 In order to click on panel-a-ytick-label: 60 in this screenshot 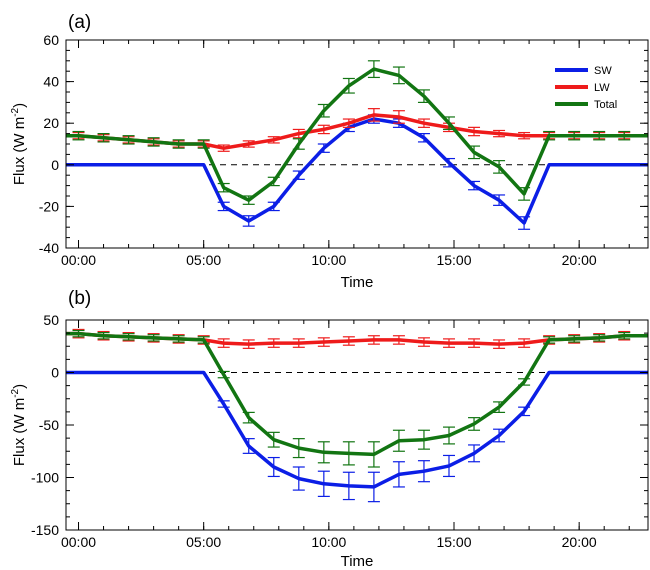, I will do `click(51, 40)`.